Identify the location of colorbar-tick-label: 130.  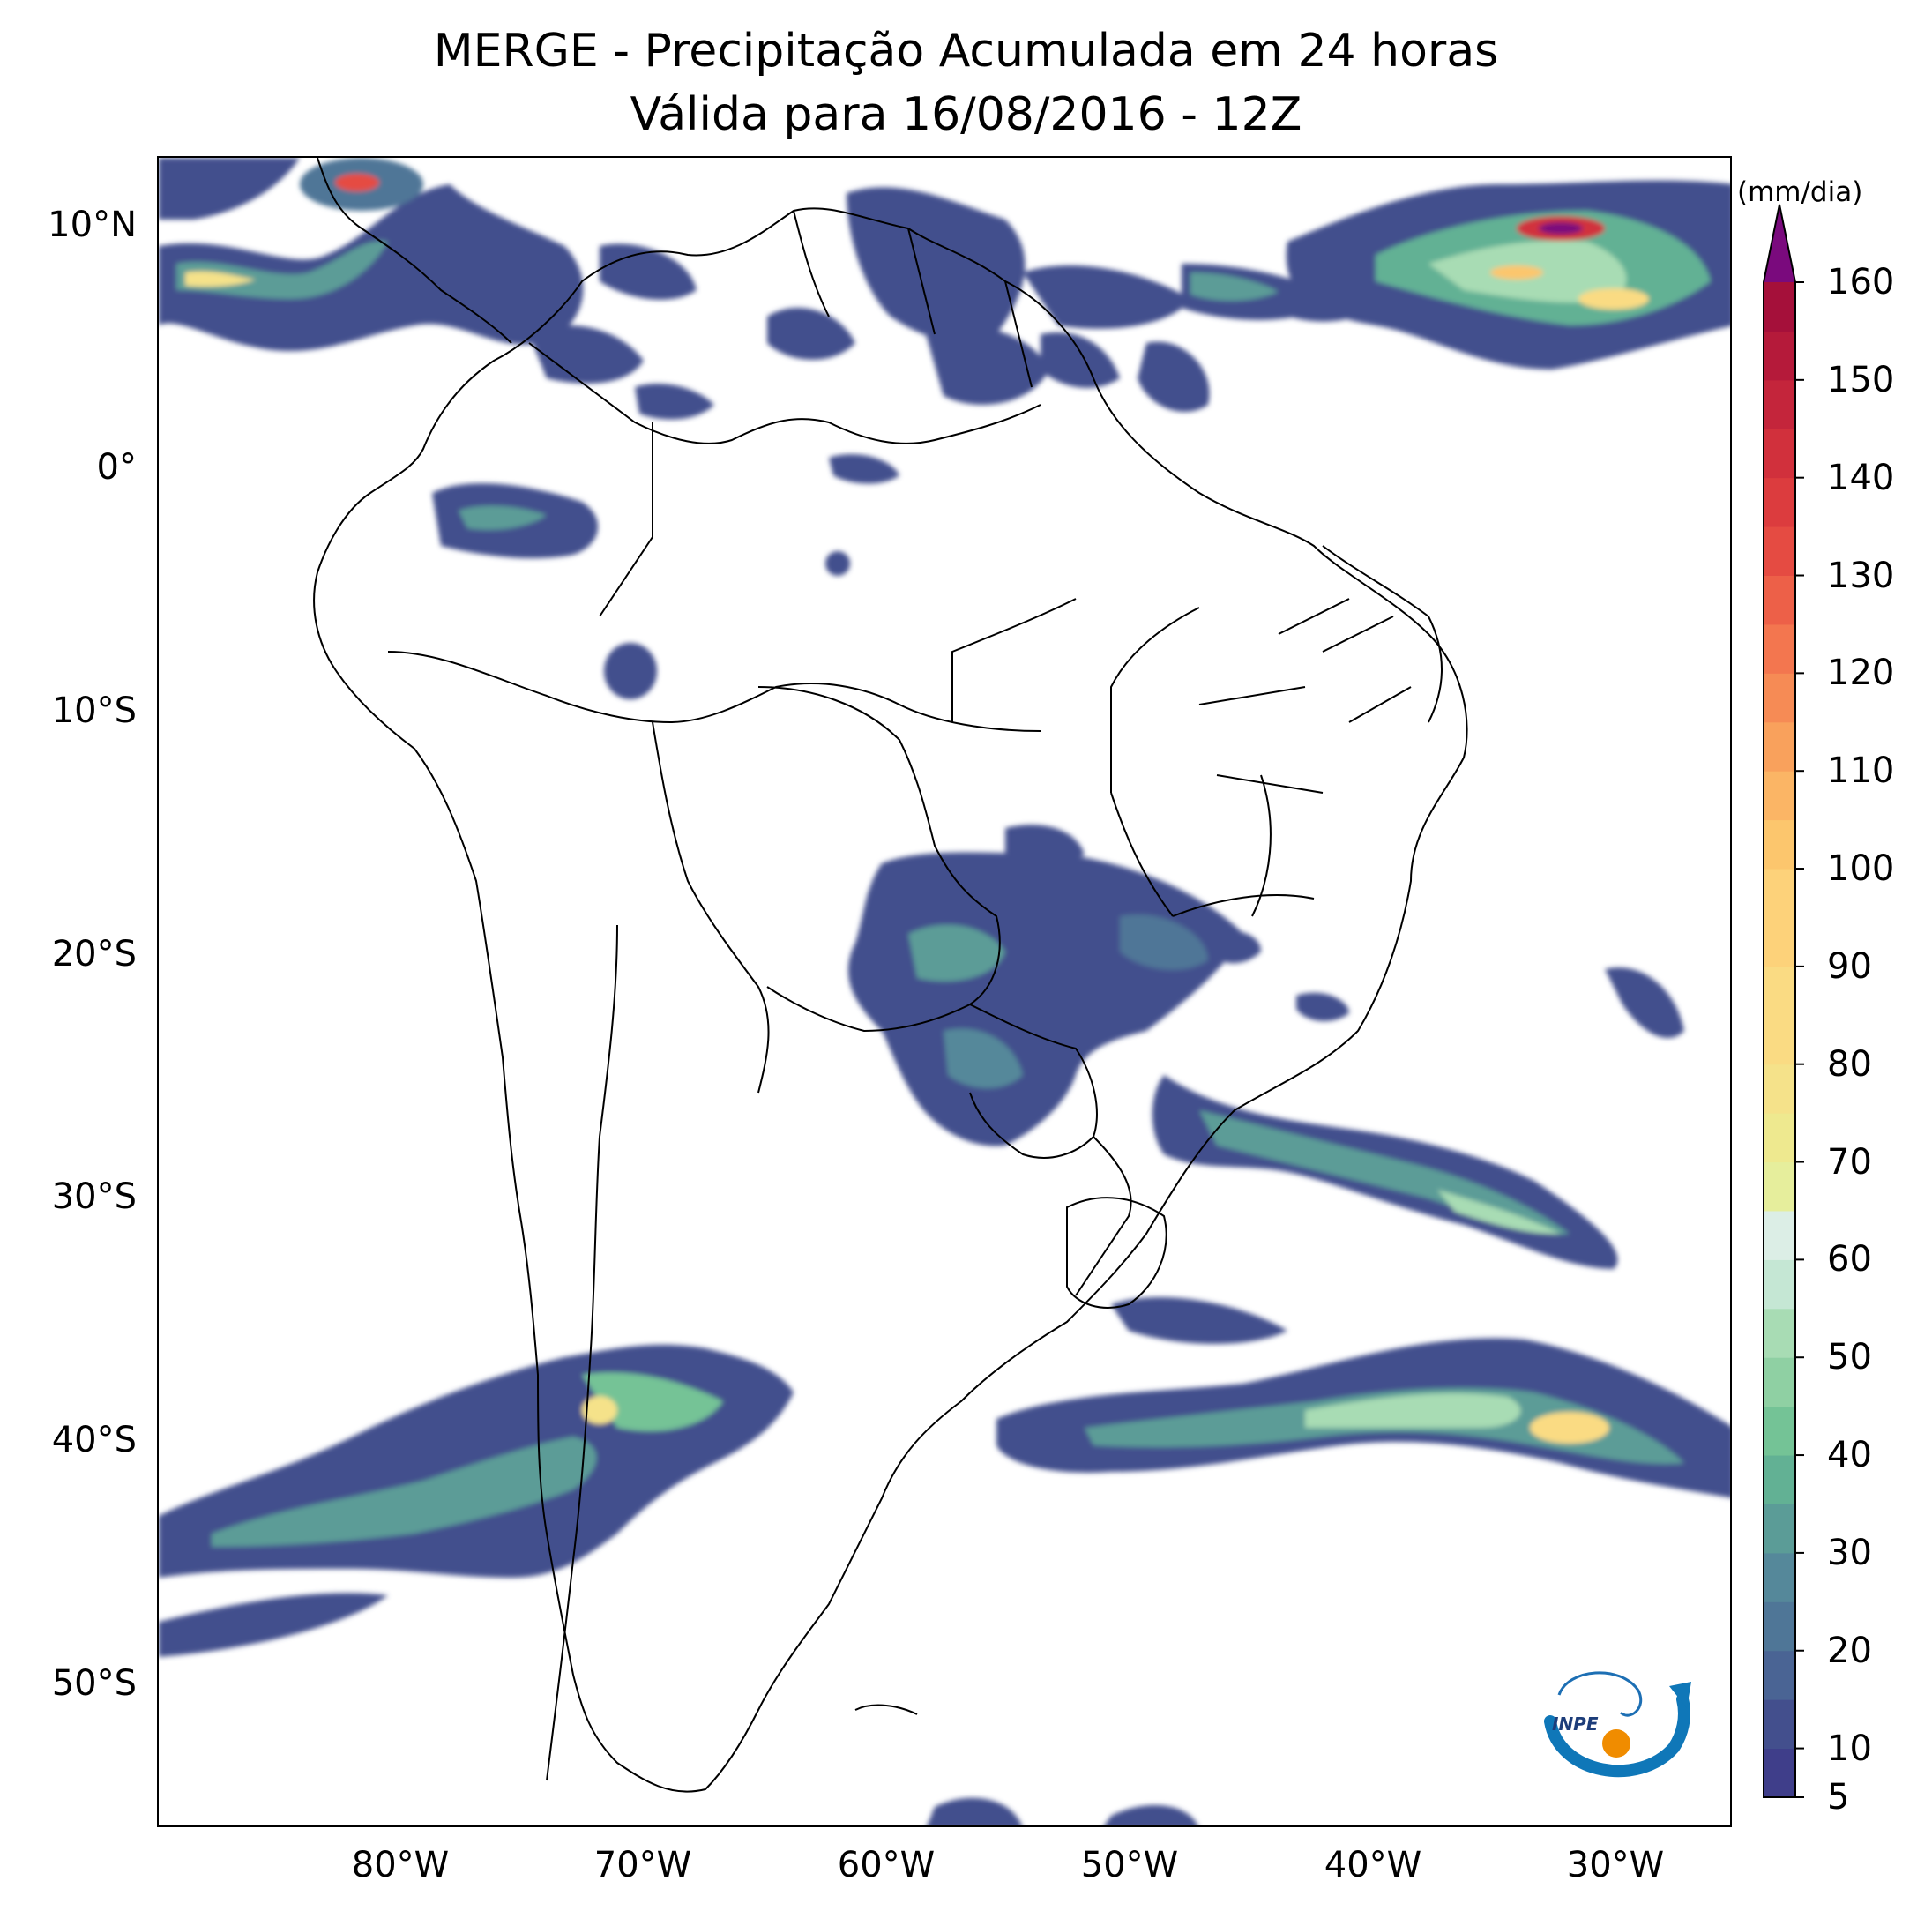
(1861, 576).